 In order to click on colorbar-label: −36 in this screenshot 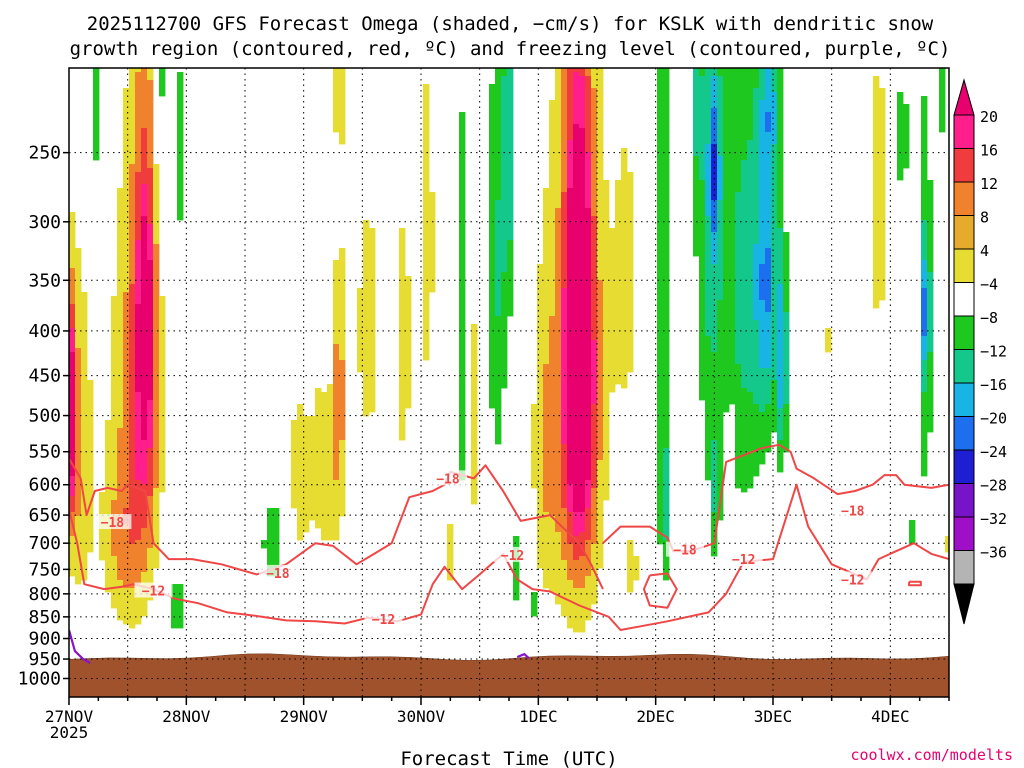, I will do `click(993, 553)`.